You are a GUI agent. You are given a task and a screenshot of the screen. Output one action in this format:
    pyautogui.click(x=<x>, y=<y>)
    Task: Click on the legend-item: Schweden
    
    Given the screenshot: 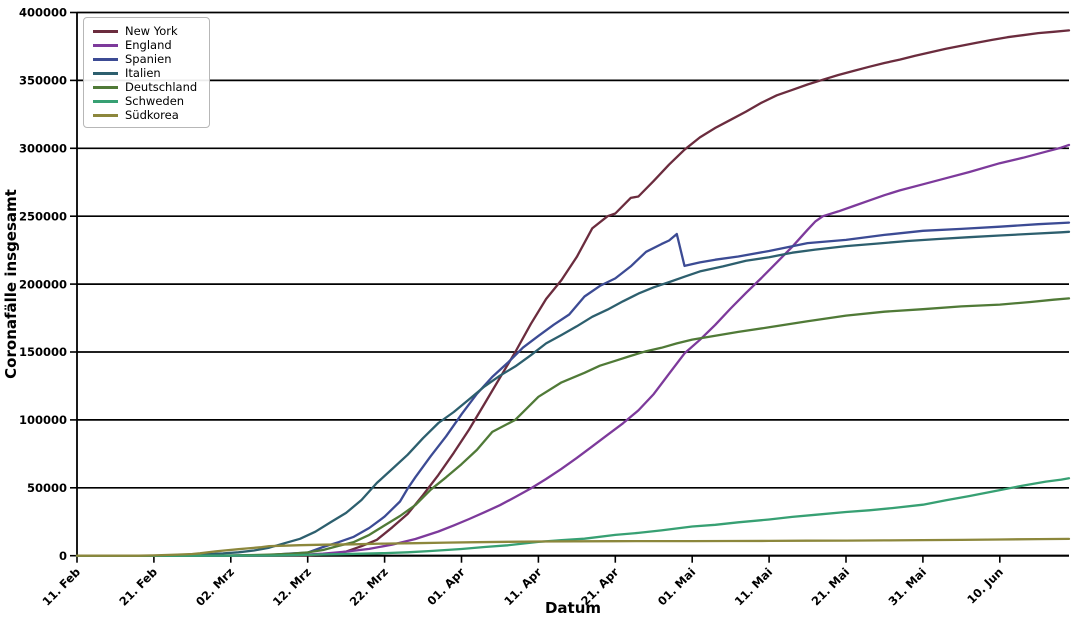 What is the action you would take?
    pyautogui.click(x=145, y=101)
    